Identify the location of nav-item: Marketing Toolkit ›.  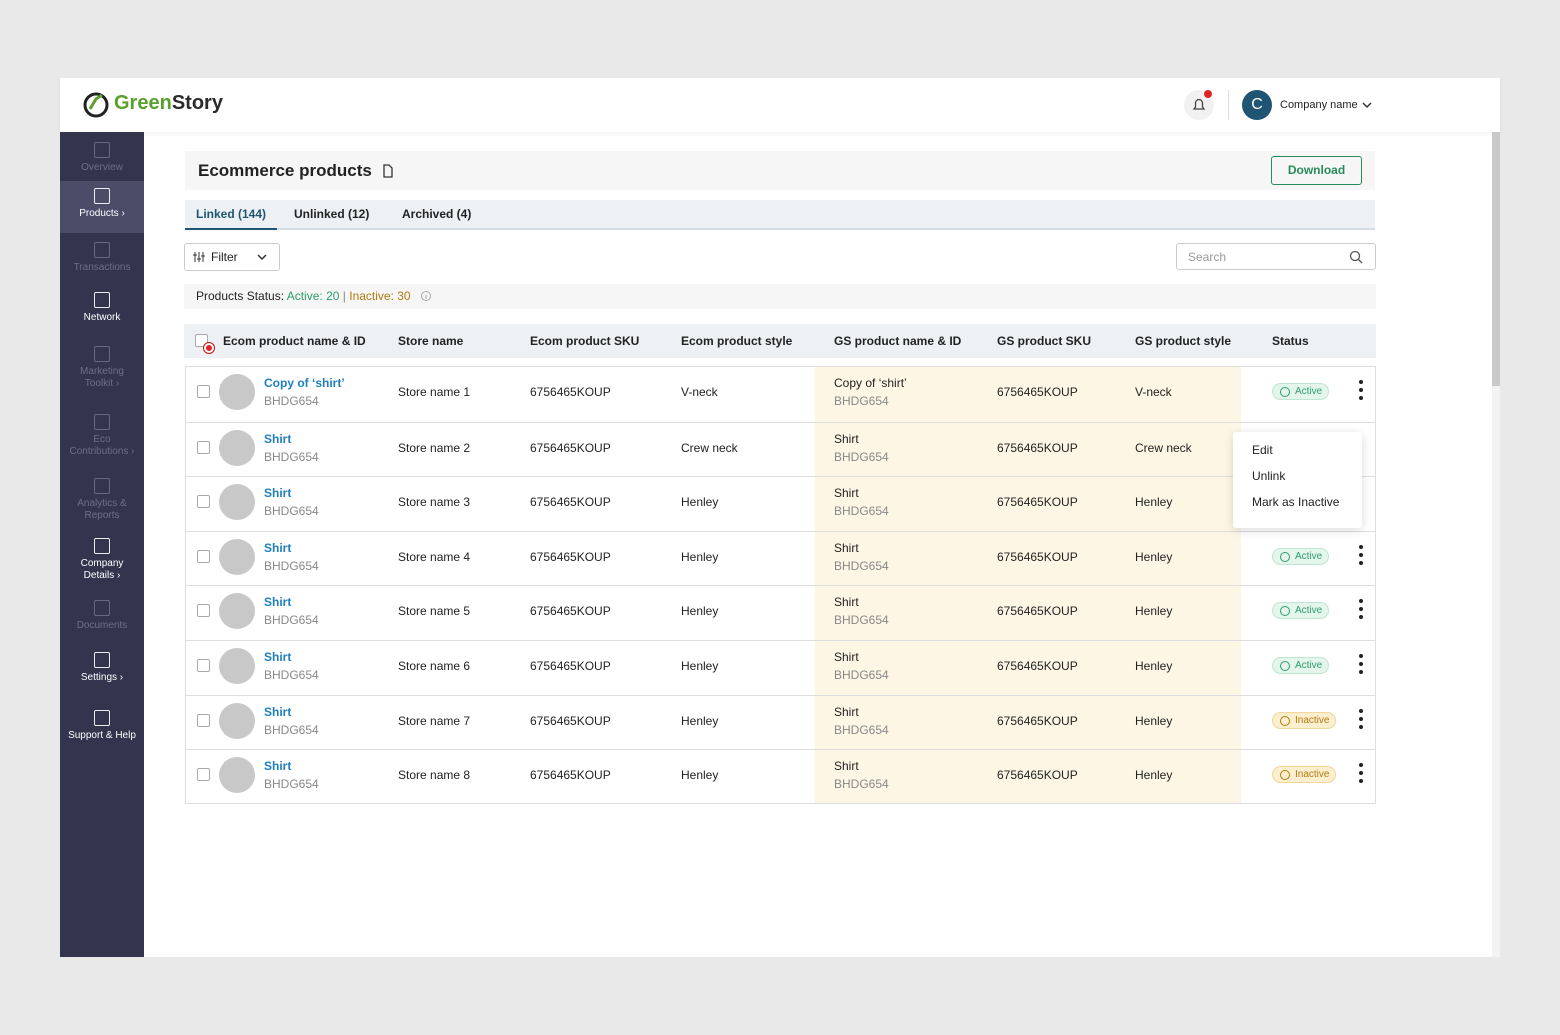
(102, 367).